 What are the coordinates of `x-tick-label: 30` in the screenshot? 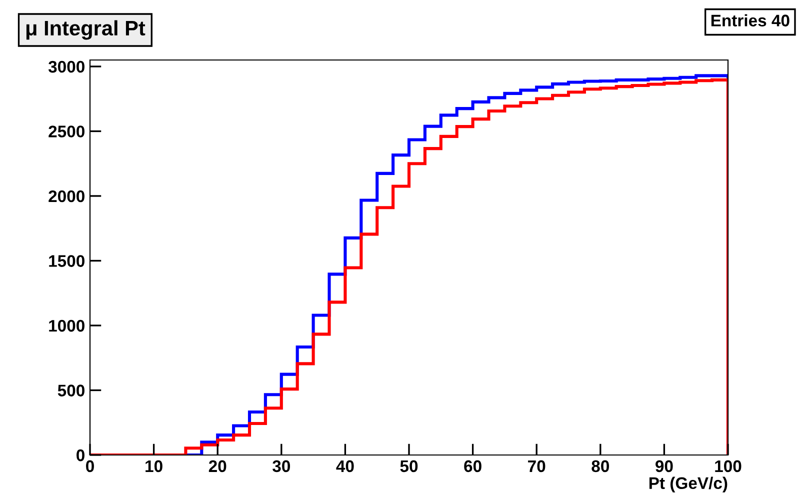 It's located at (281, 466).